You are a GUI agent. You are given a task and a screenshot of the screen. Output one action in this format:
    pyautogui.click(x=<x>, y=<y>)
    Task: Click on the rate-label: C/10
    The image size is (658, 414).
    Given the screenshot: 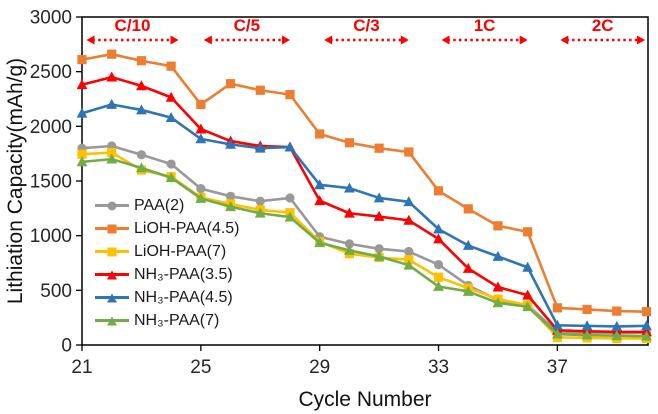 What is the action you would take?
    pyautogui.click(x=133, y=25)
    